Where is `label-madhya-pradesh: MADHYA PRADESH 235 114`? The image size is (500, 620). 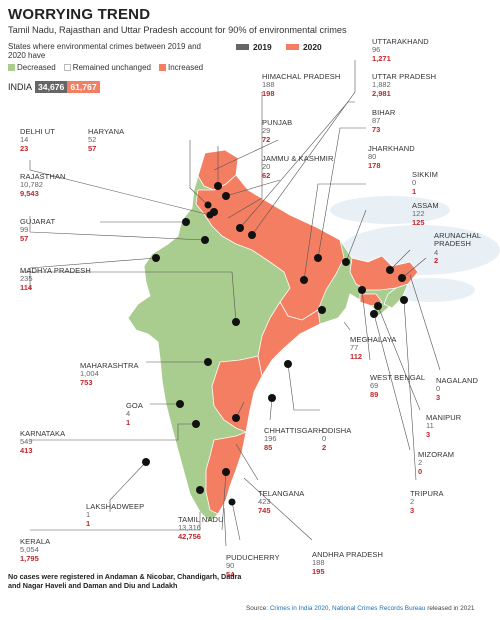
label-madhya-pradesh: MADHYA PRADESH 235 114 is located at coordinates (55, 279).